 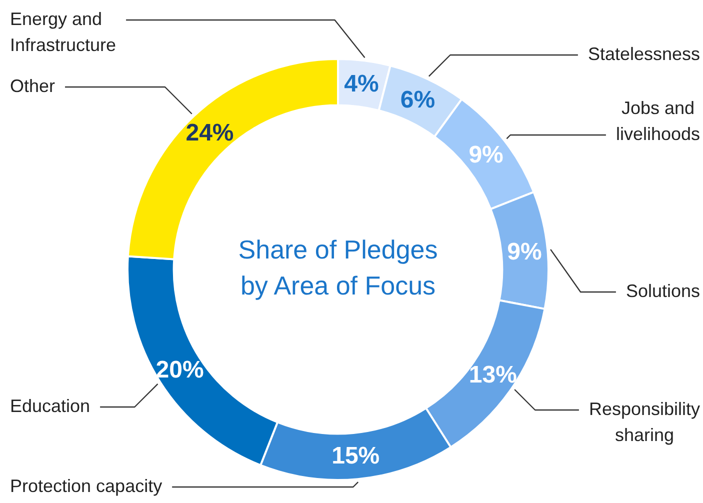 I want to click on data-label: 20%, so click(x=180, y=370).